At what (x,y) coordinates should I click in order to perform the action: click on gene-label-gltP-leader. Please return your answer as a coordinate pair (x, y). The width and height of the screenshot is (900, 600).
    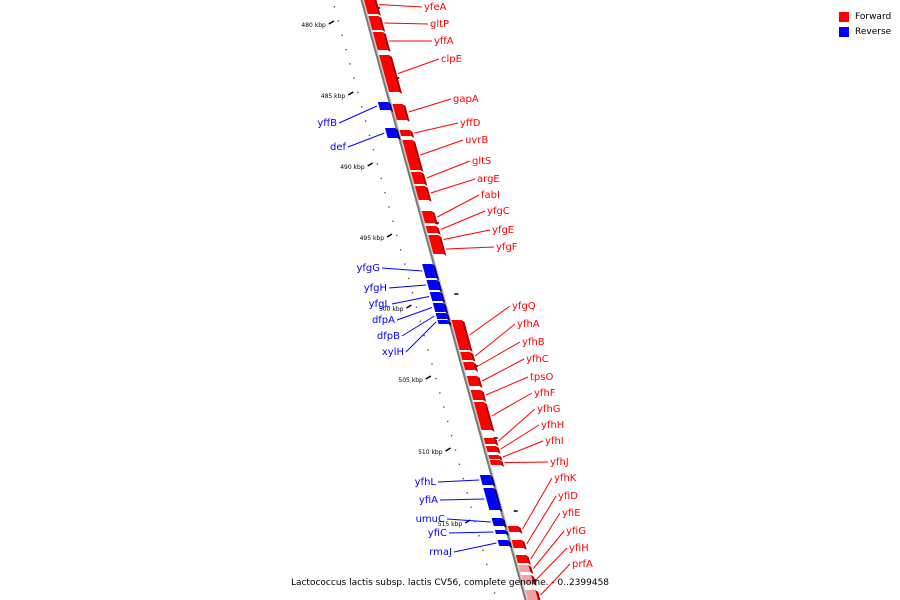
    Looking at the image, I should click on (406, 23).